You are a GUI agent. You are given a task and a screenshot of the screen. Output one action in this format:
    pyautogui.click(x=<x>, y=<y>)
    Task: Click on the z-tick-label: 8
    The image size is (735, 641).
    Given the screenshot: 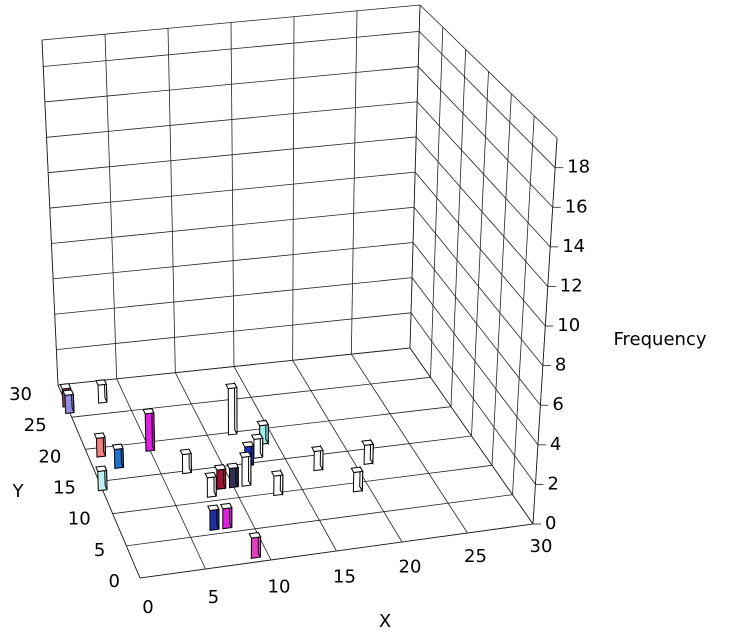 What is the action you would take?
    pyautogui.click(x=560, y=365)
    